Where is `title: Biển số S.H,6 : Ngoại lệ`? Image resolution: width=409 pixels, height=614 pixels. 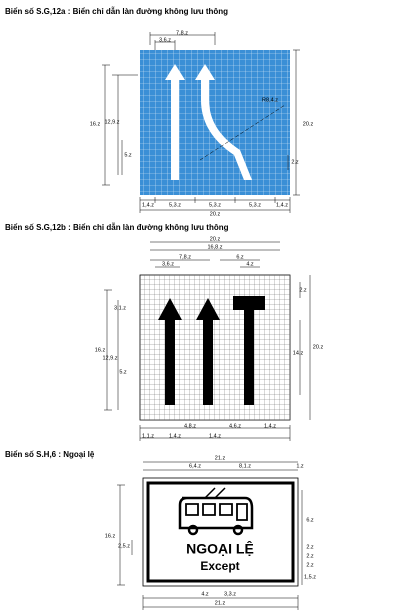 title: Biển số S.H,6 : Ngoại lệ is located at coordinates (50, 454).